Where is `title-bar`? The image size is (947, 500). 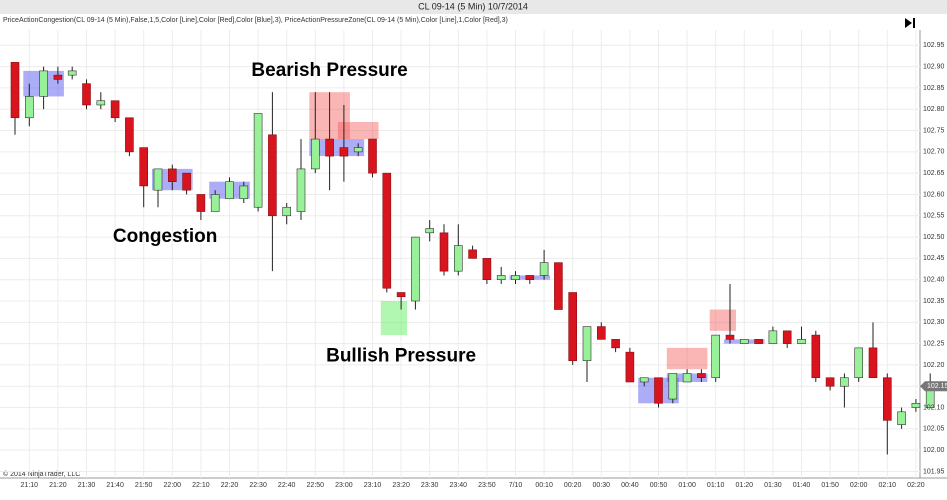 title-bar is located at coordinates (473, 7).